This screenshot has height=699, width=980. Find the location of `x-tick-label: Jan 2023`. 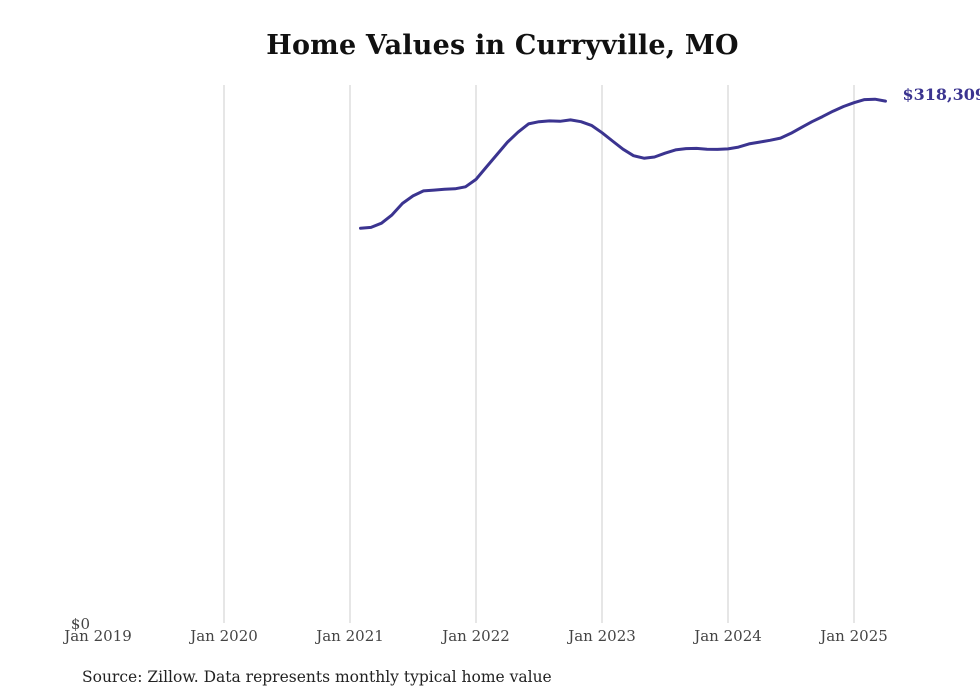

x-tick-label: Jan 2023 is located at coordinates (601, 636).